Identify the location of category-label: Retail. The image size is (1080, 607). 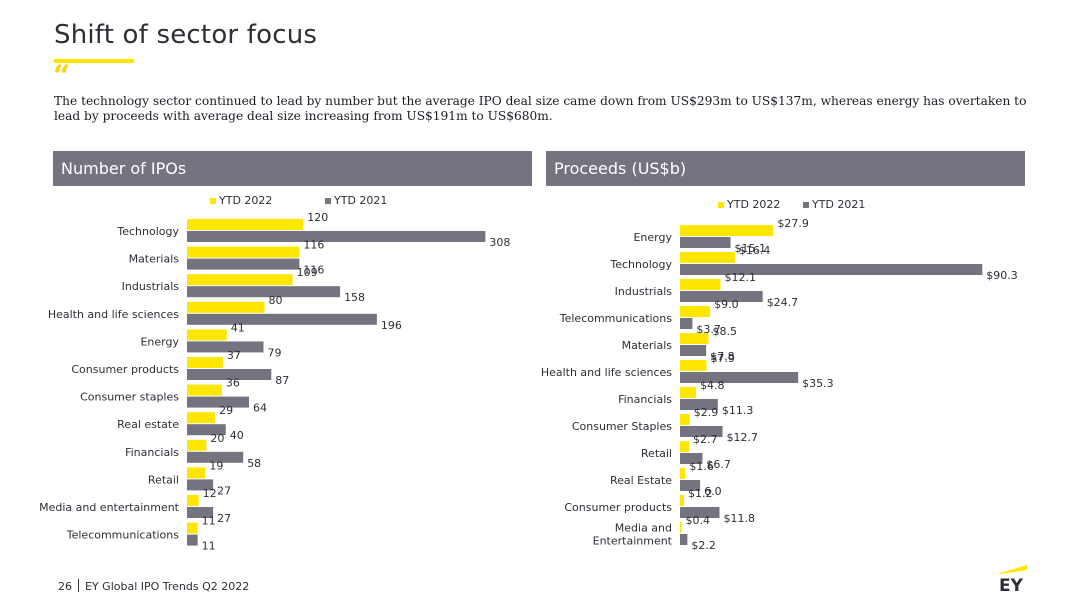
(656, 453).